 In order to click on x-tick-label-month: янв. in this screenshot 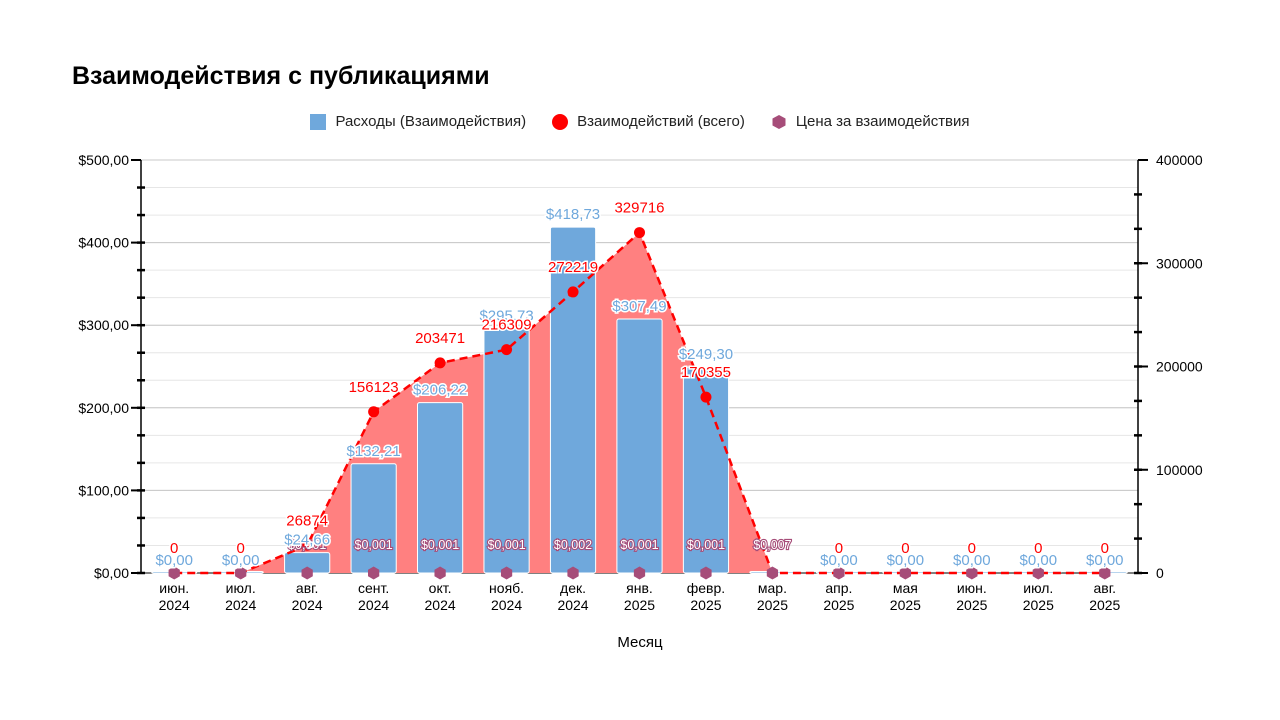, I will do `click(639, 588)`.